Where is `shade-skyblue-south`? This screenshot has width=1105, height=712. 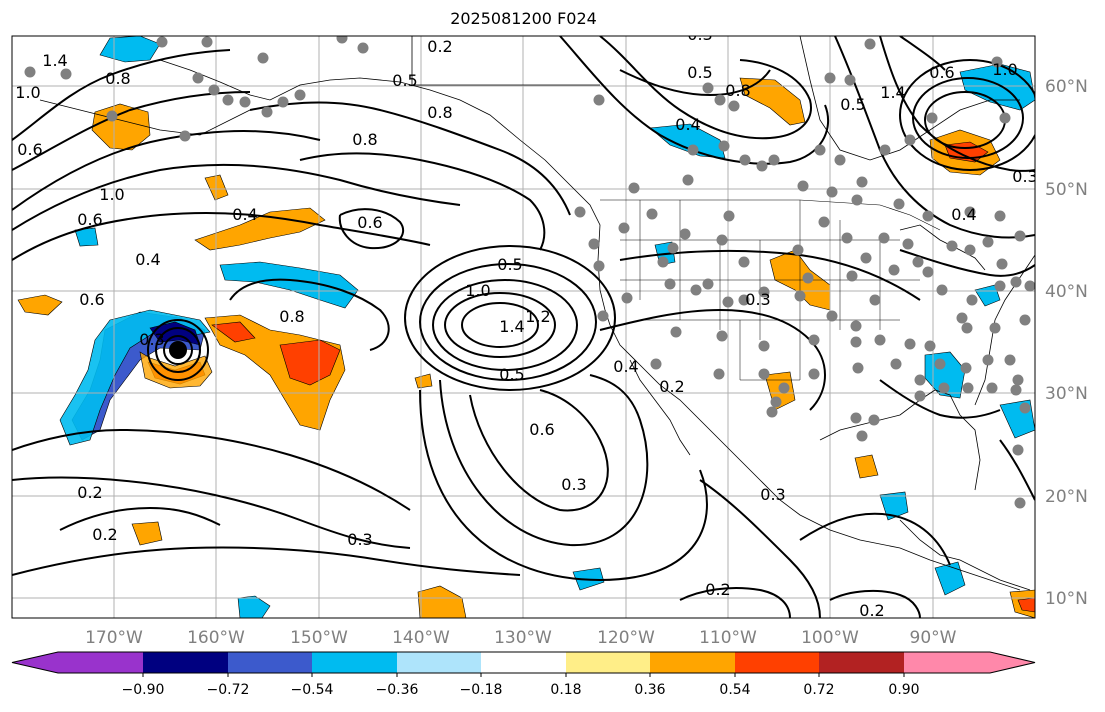 shade-skyblue-south is located at coordinates (254, 606).